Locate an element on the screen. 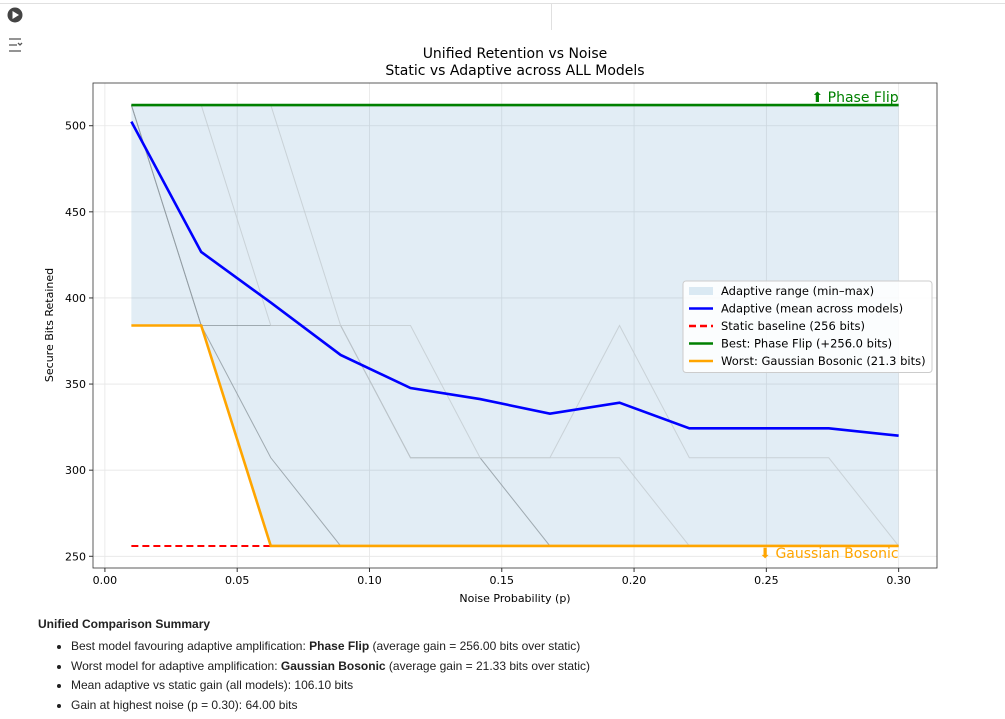  y-tick-label: 500 is located at coordinates (75, 126).